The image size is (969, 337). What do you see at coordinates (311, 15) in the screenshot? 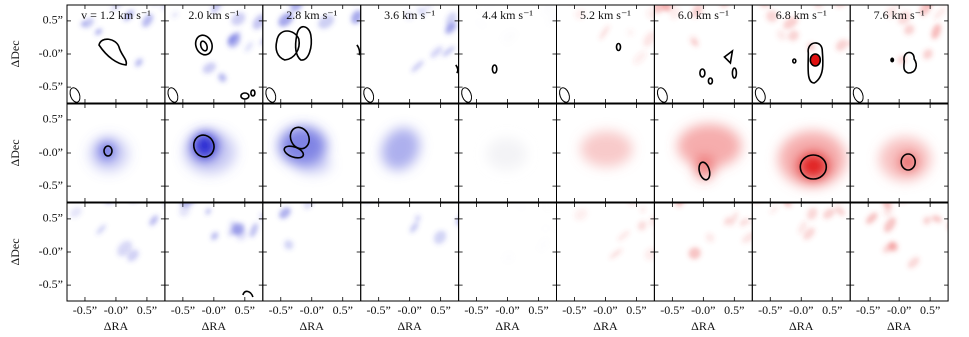
I see `panel-label: 2.8 km s⁻¹` at bounding box center [311, 15].